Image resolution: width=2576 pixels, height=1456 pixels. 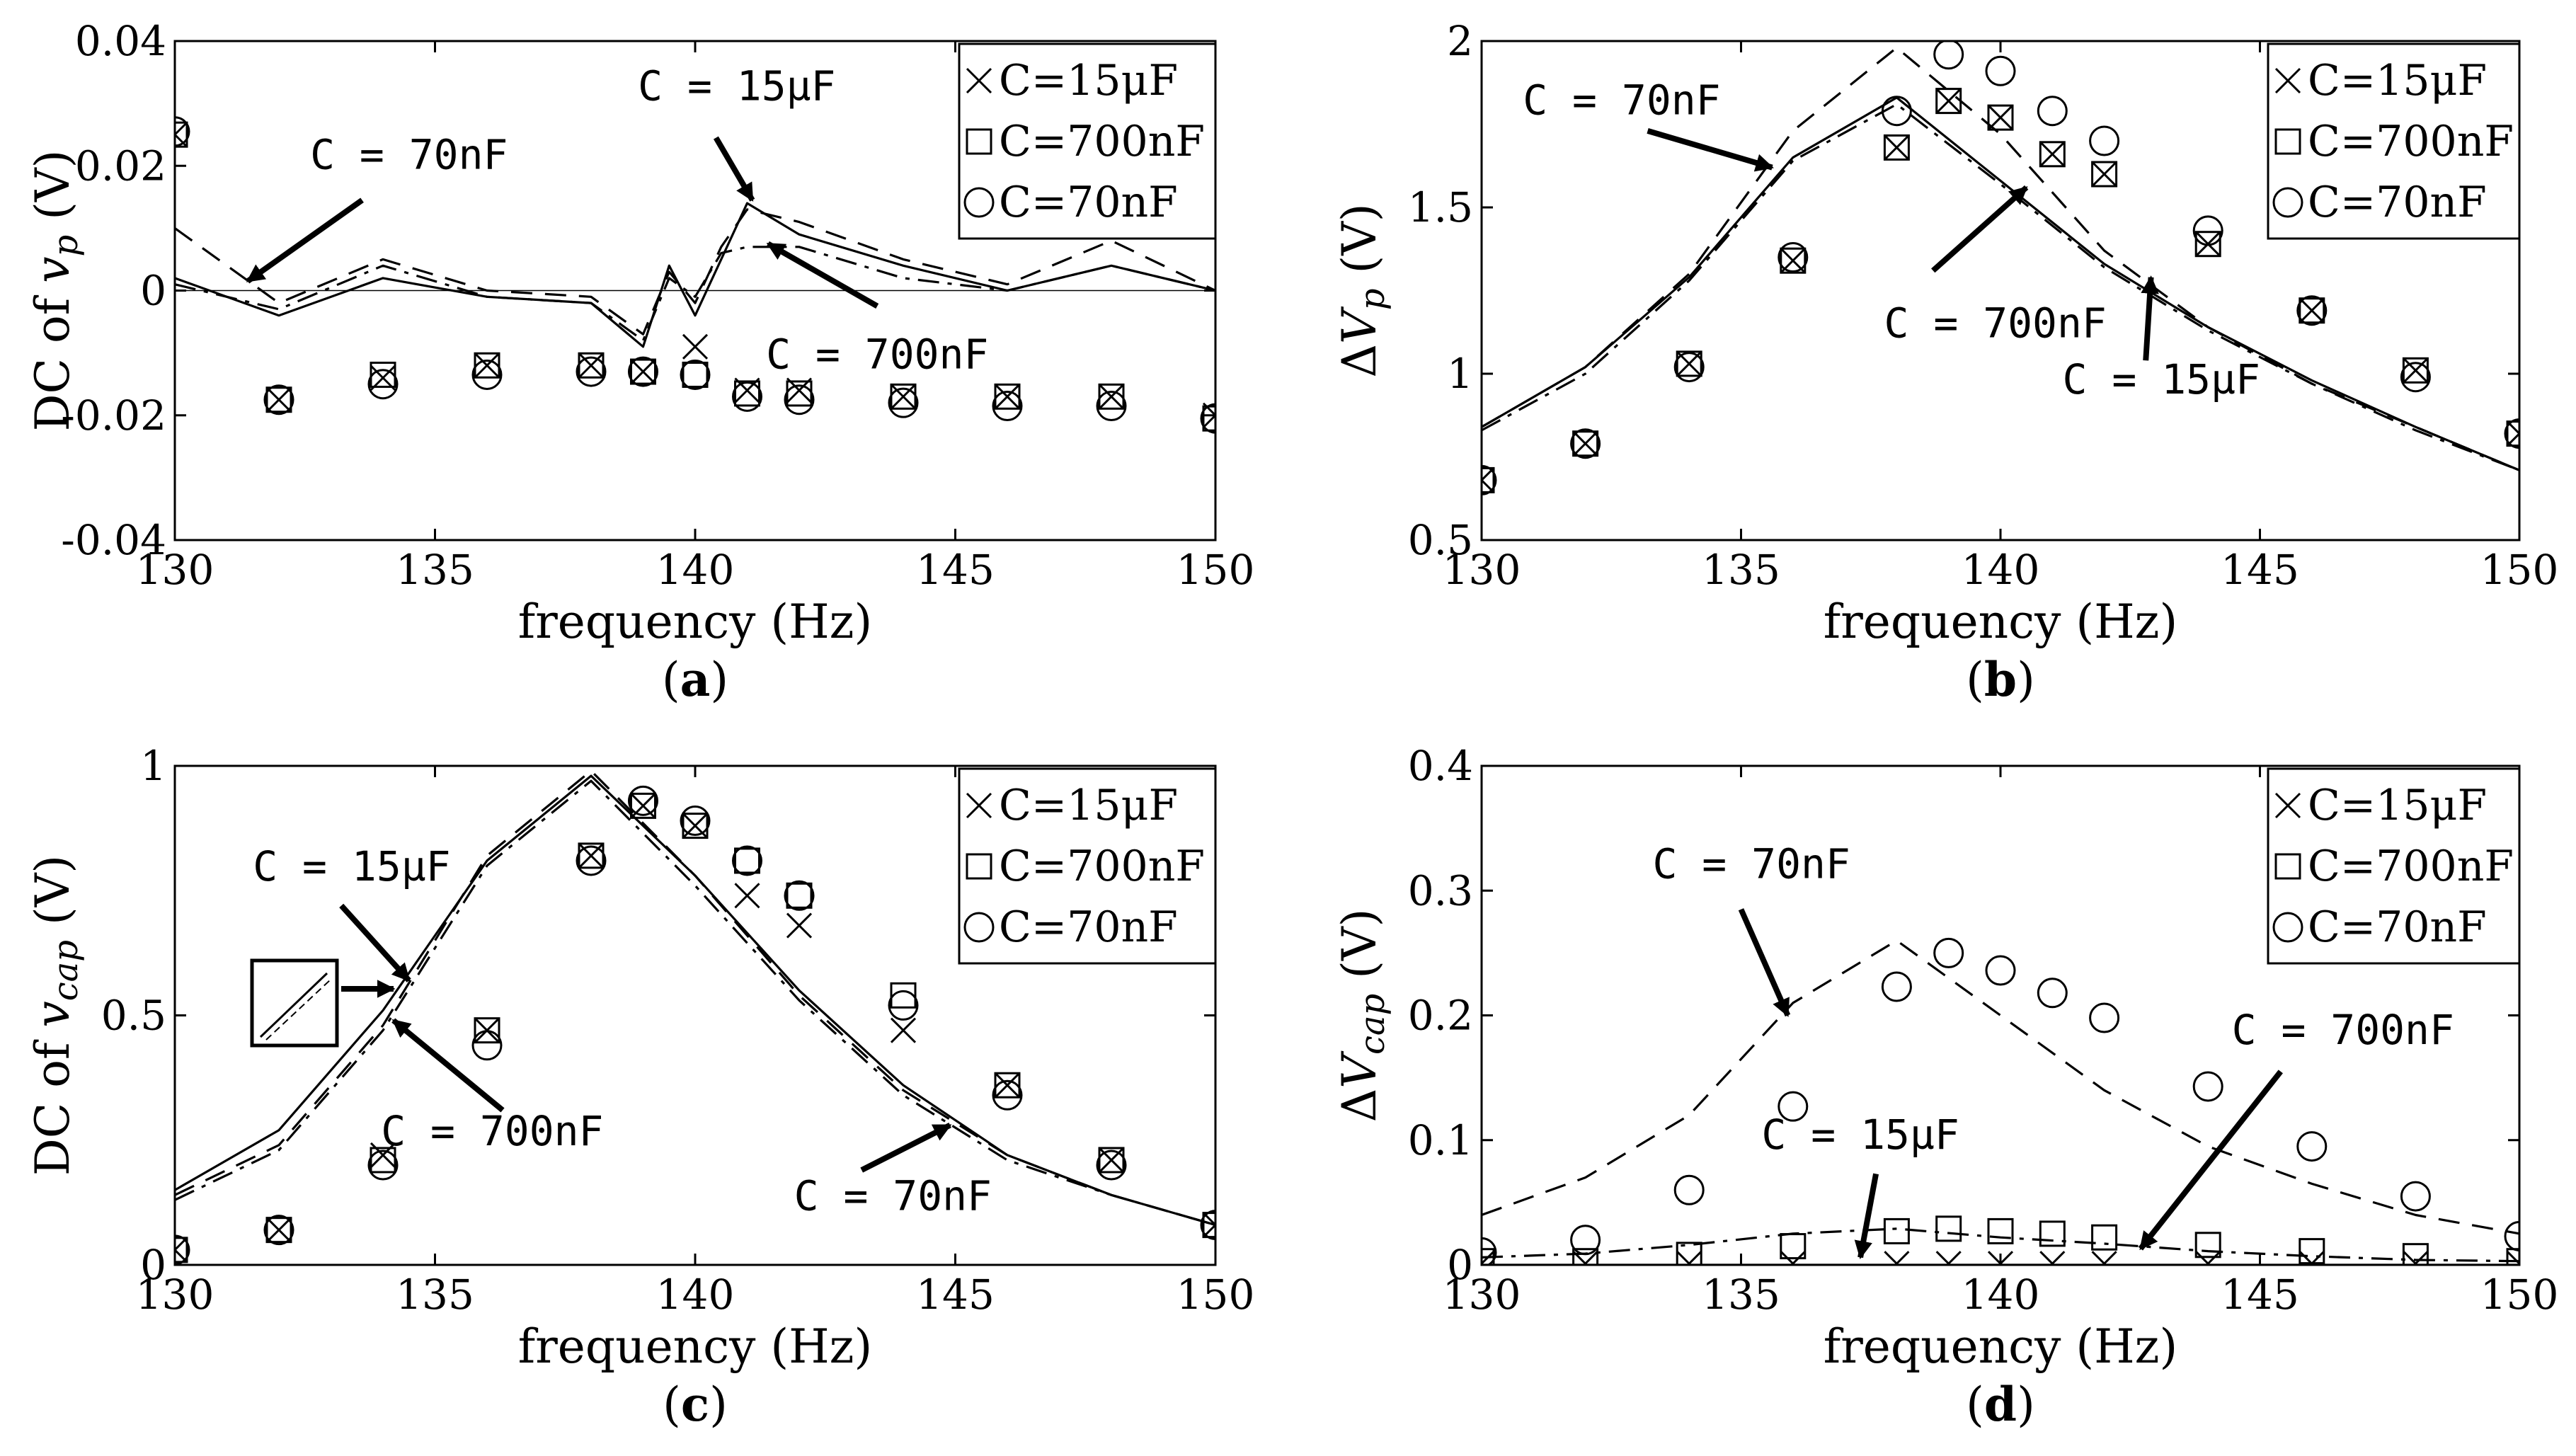 I want to click on y-axis-label: ΔVcap (V), so click(x=1362, y=1016).